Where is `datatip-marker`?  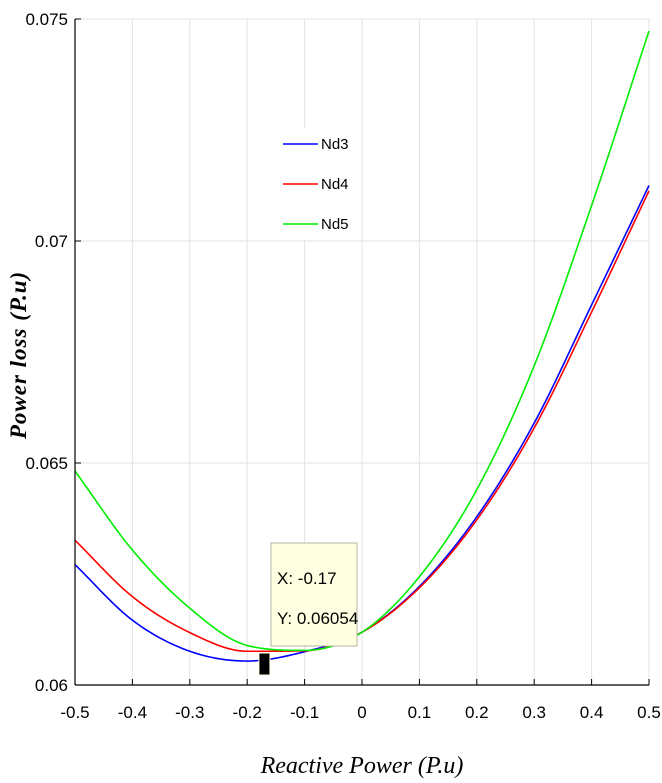 datatip-marker is located at coordinates (264, 664).